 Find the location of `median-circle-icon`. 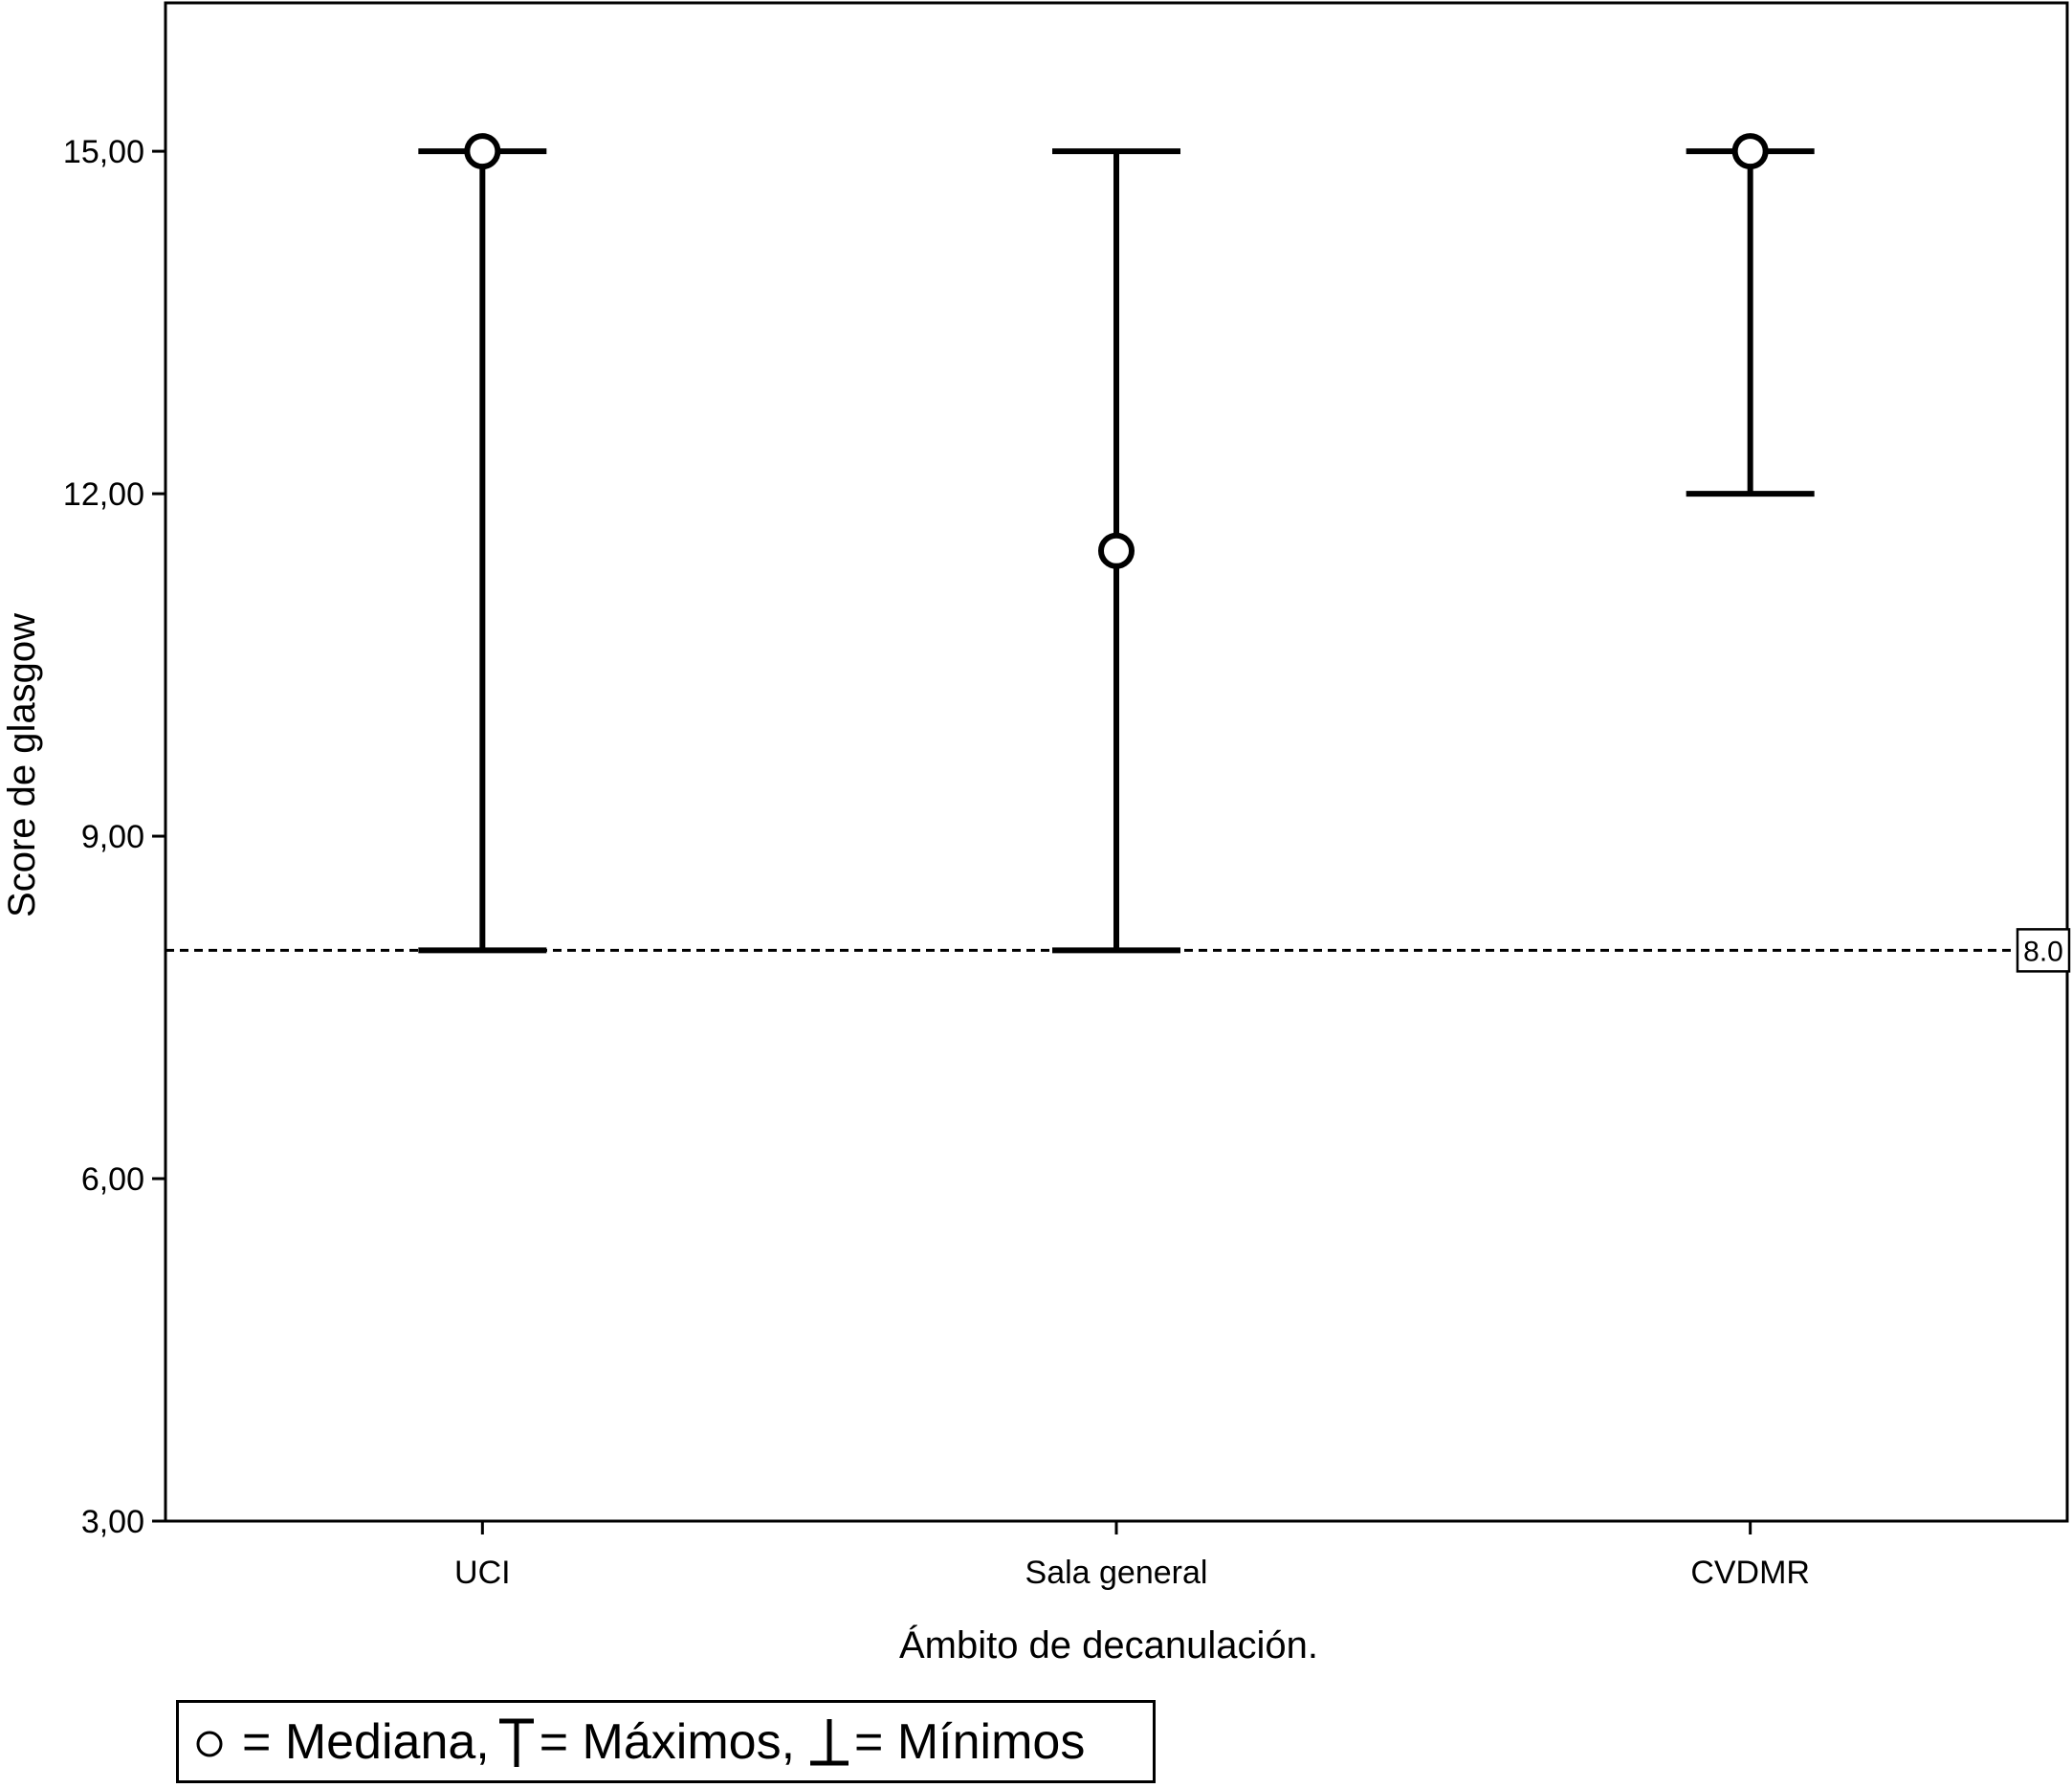

median-circle-icon is located at coordinates (209, 1743).